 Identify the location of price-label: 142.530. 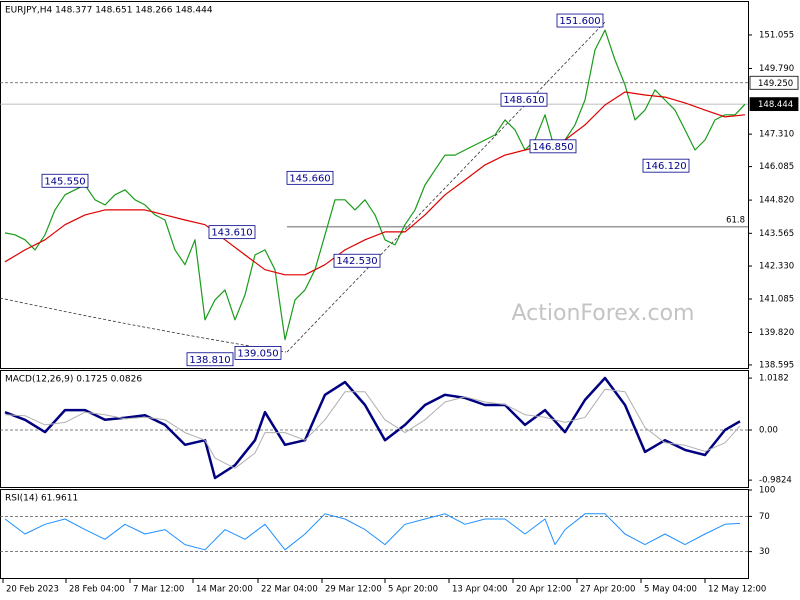
(356, 261).